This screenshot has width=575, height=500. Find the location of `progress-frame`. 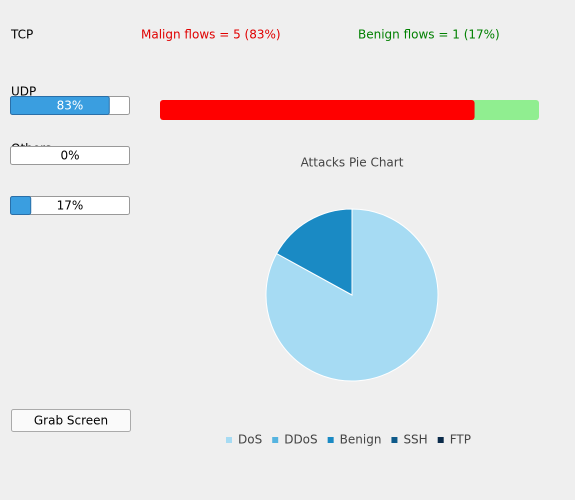

progress-frame is located at coordinates (70, 155).